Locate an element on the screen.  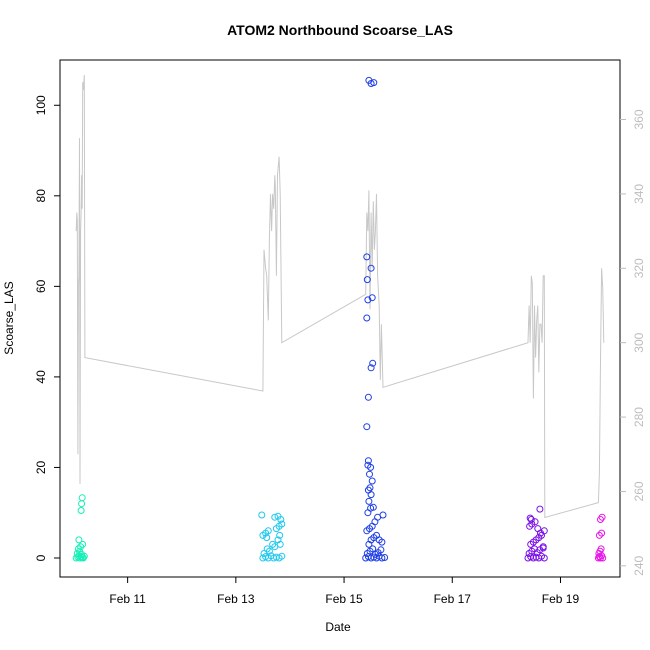
x-tick-label: Feb 19 is located at coordinates (561, 599).